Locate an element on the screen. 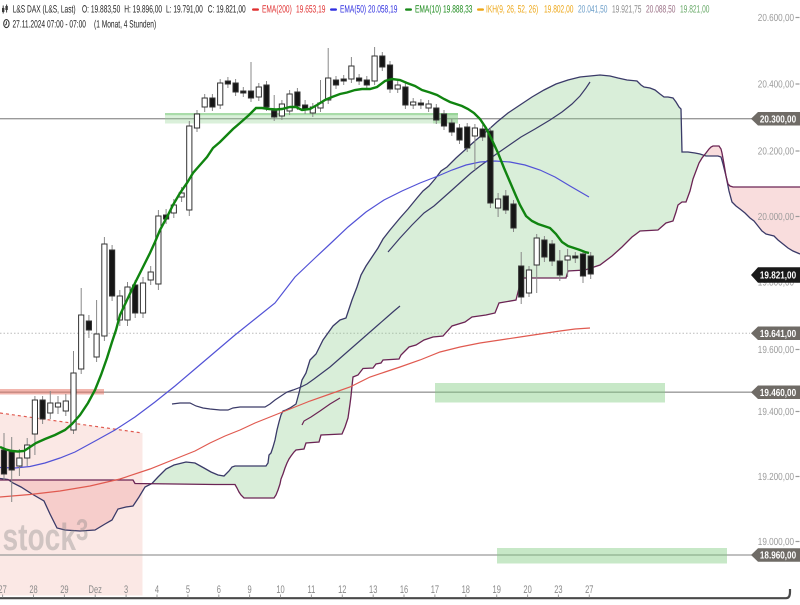 The height and width of the screenshot is (605, 800). svg-text: C: 19.821,00 is located at coordinates (227, 9).